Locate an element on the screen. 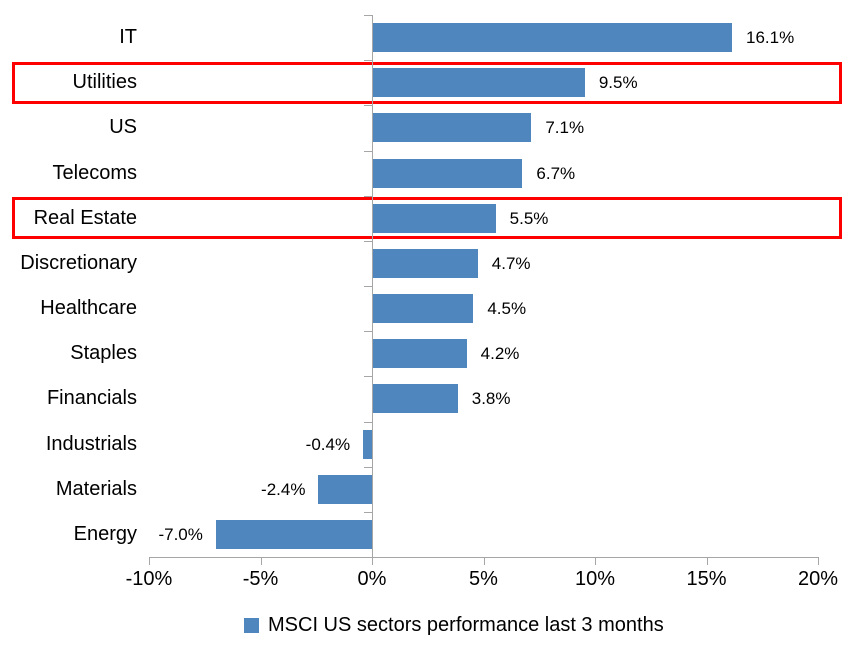  category-label: Real Estate is located at coordinates (85, 217).